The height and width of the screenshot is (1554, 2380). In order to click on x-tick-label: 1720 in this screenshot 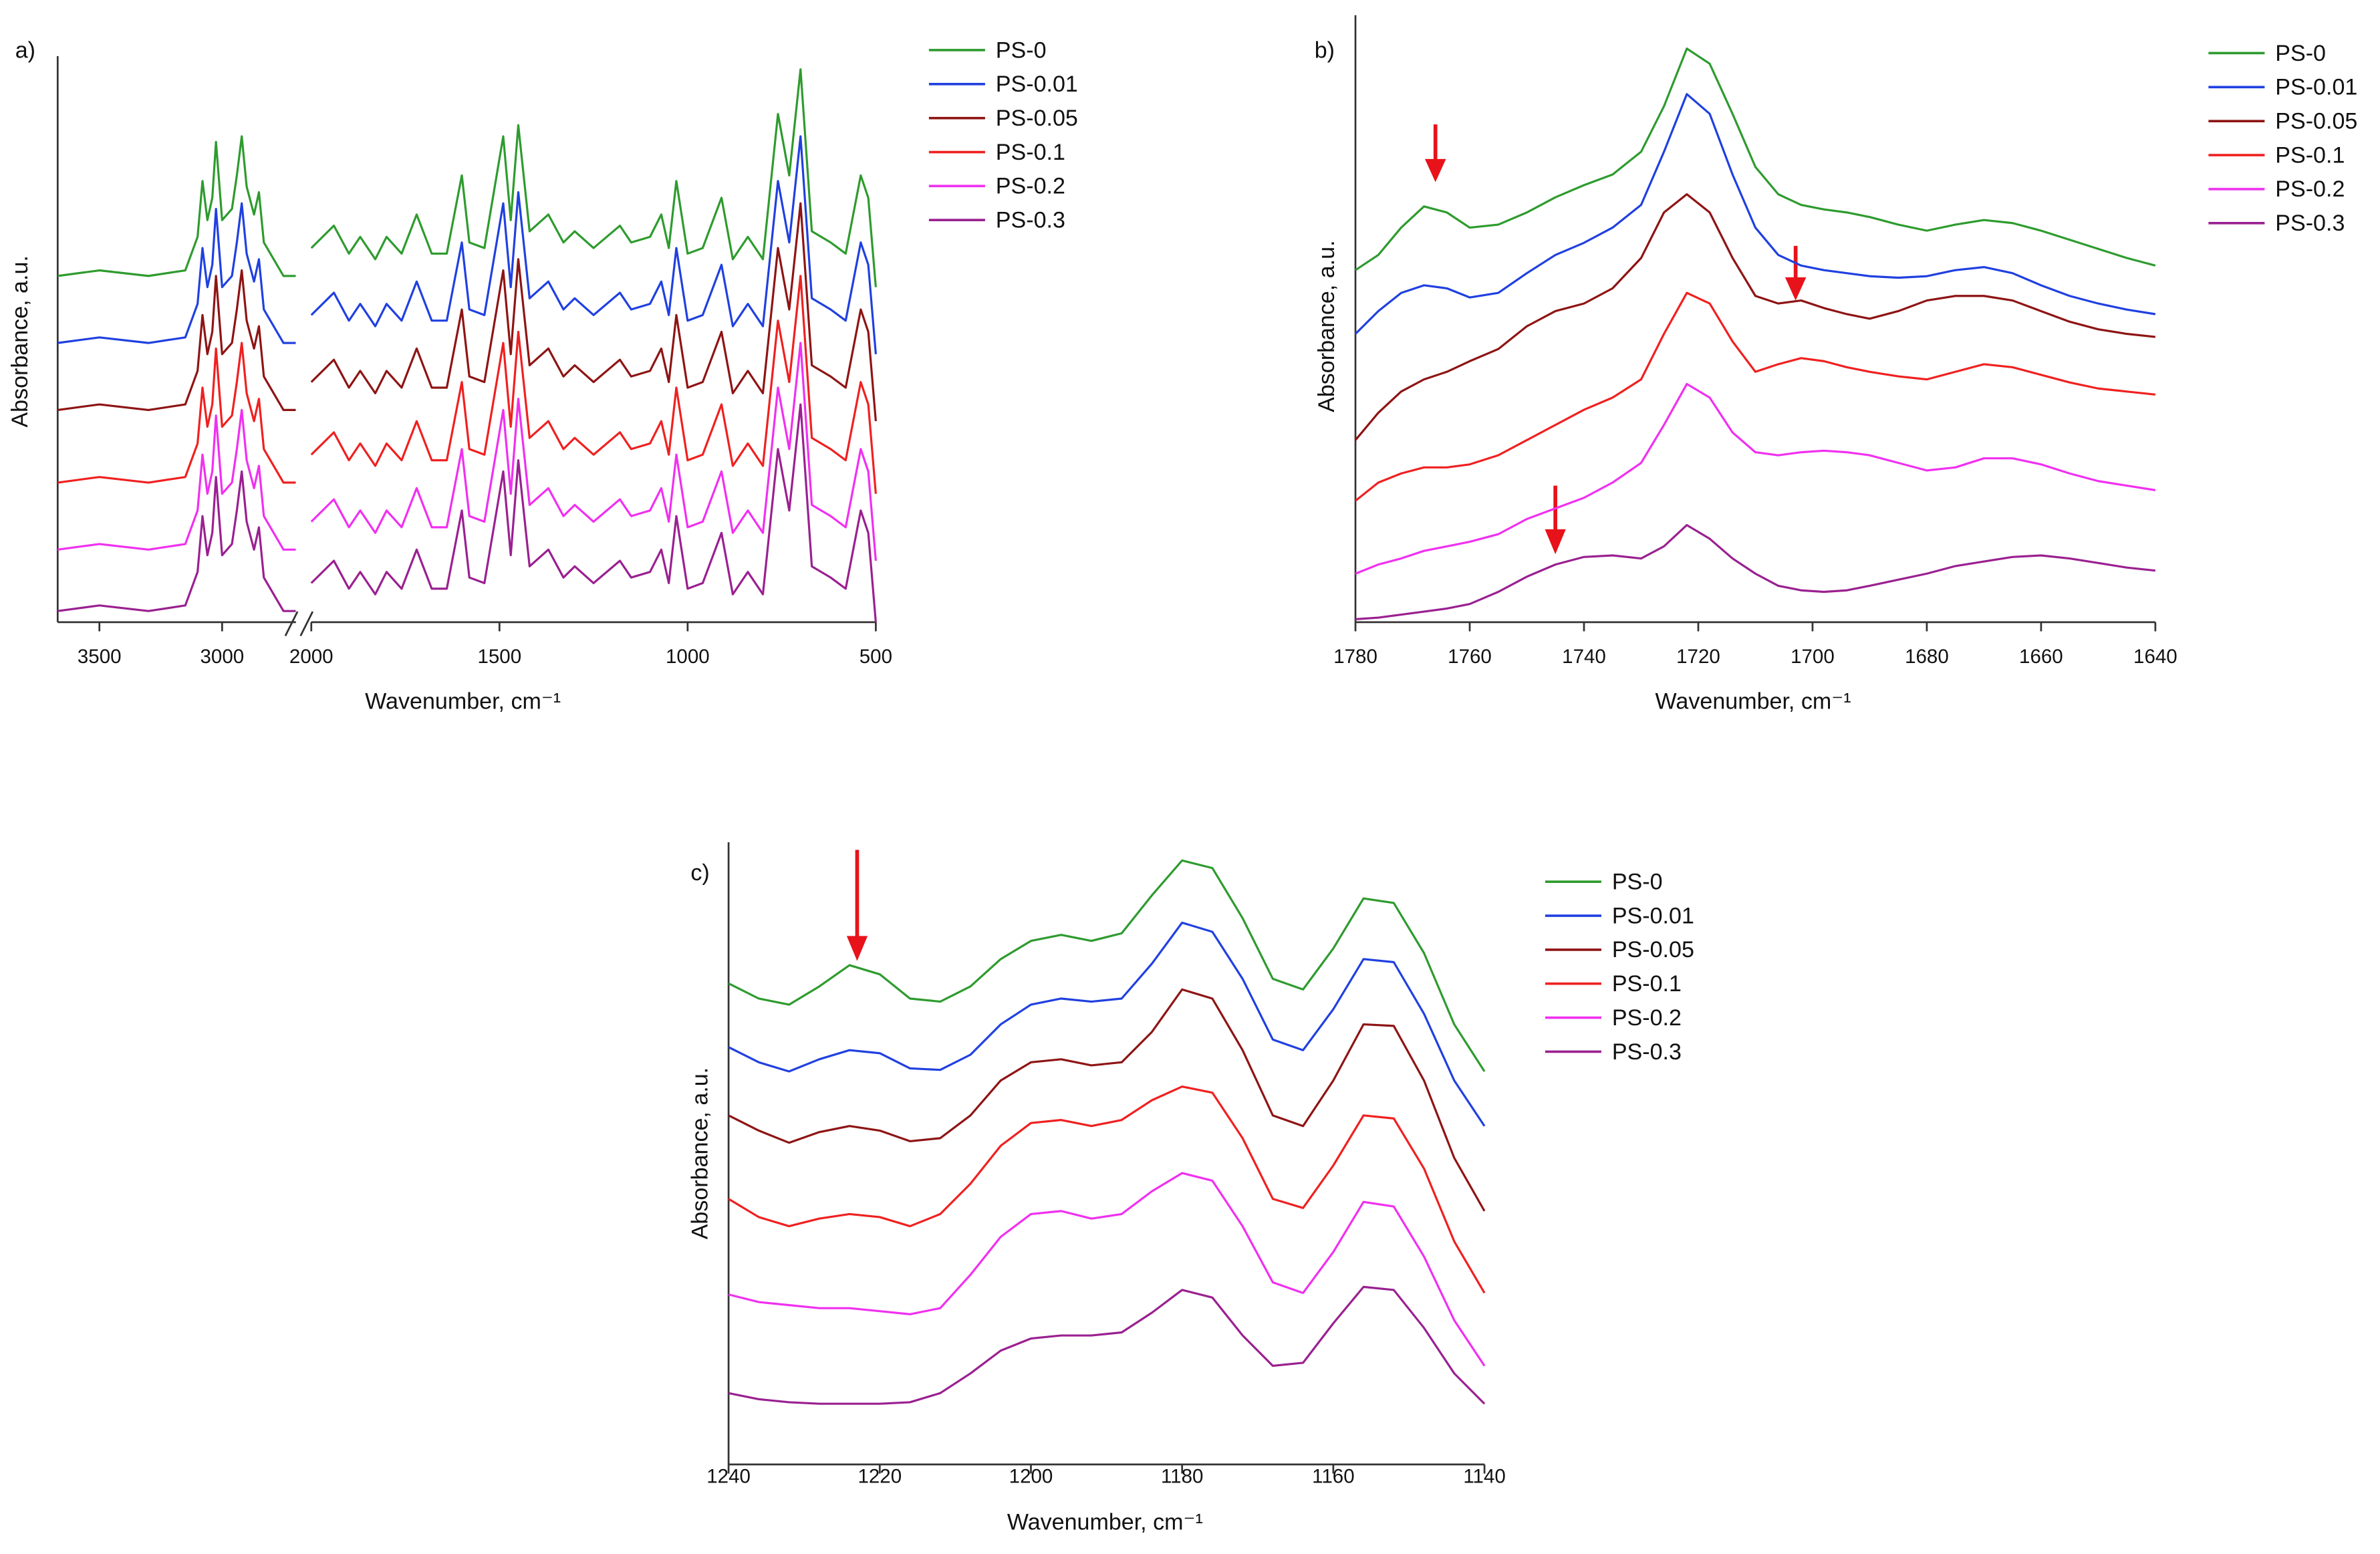, I will do `click(1698, 657)`.